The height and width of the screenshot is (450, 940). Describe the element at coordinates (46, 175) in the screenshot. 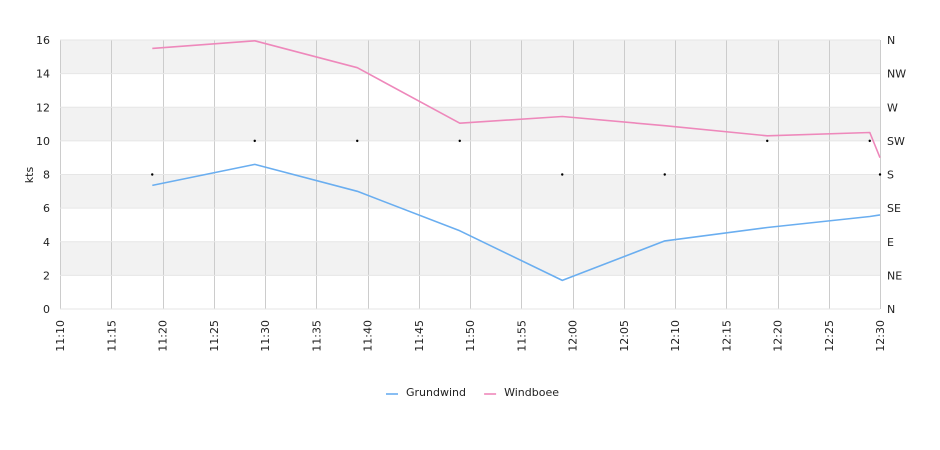

I see `y-tick-label: 8` at that location.